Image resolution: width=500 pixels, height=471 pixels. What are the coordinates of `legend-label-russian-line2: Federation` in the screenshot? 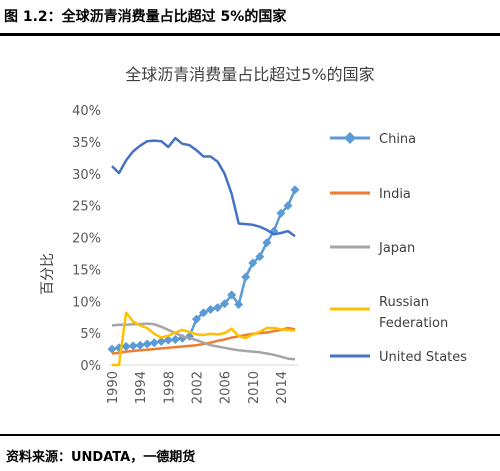 It's located at (413, 323).